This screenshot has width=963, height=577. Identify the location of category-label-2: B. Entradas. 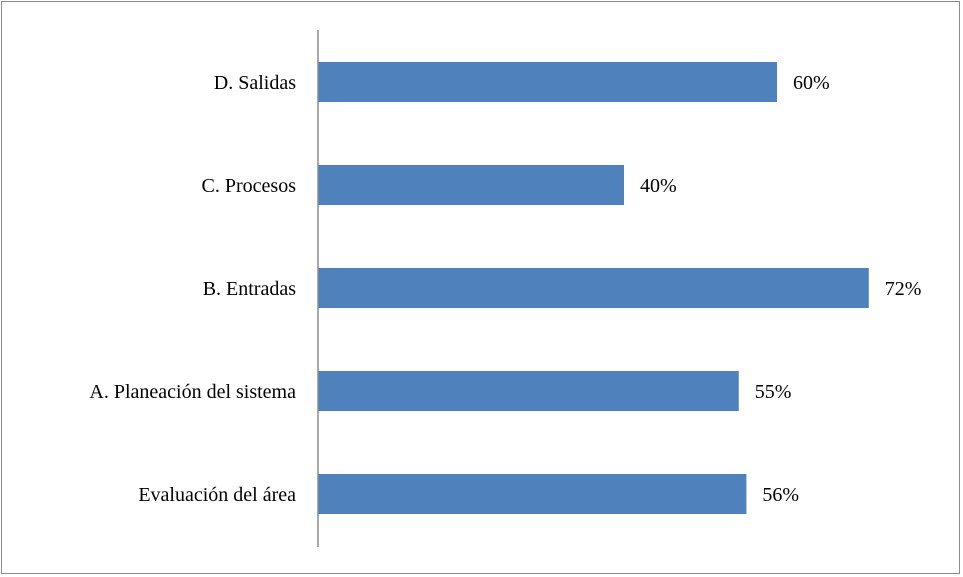
(250, 289).